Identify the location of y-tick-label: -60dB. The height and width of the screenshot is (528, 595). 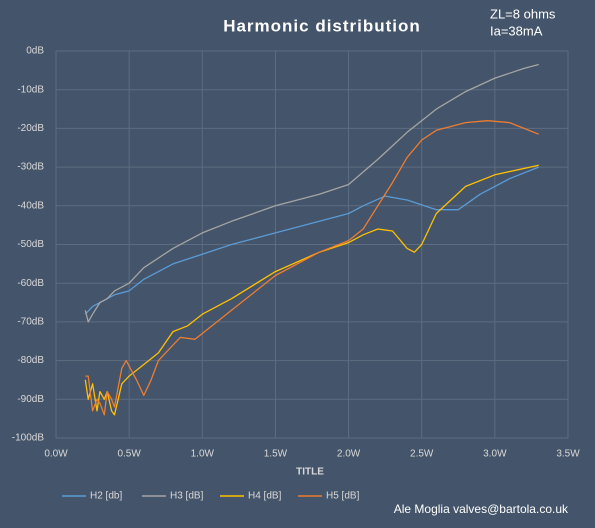
(30, 283).